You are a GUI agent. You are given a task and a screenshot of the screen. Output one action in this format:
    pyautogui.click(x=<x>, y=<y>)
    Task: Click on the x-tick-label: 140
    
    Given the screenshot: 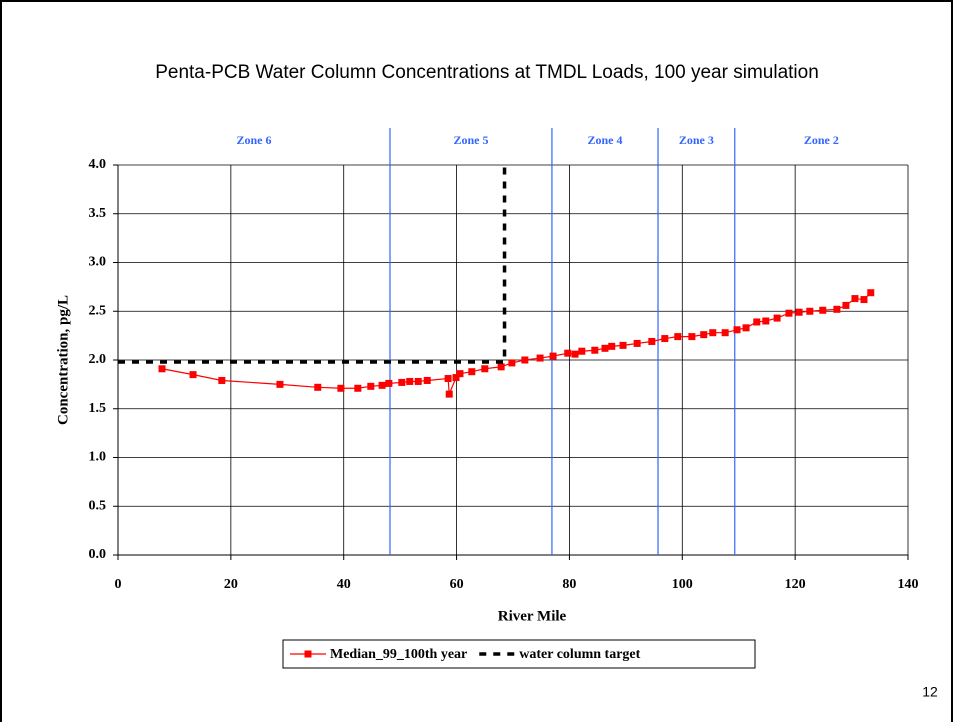 What is the action you would take?
    pyautogui.click(x=908, y=584)
    